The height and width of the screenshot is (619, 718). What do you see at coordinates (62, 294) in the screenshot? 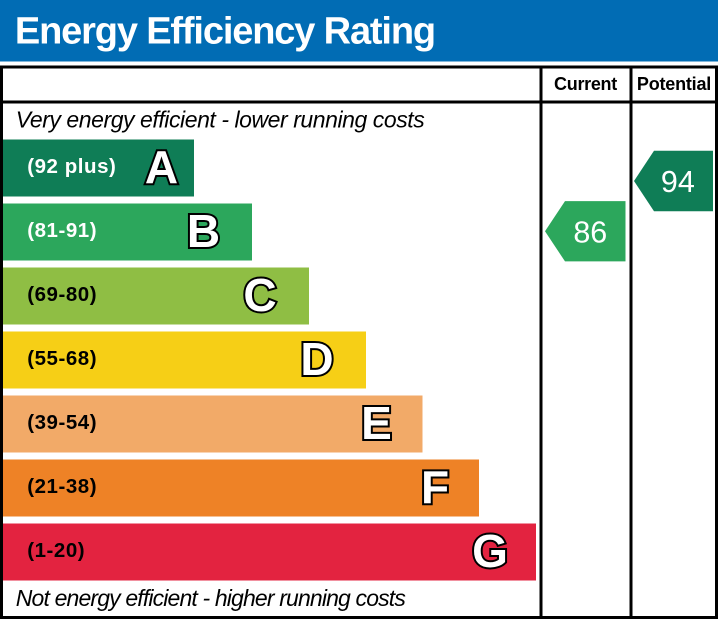
I see `svg-text: (69-80)` at bounding box center [62, 294].